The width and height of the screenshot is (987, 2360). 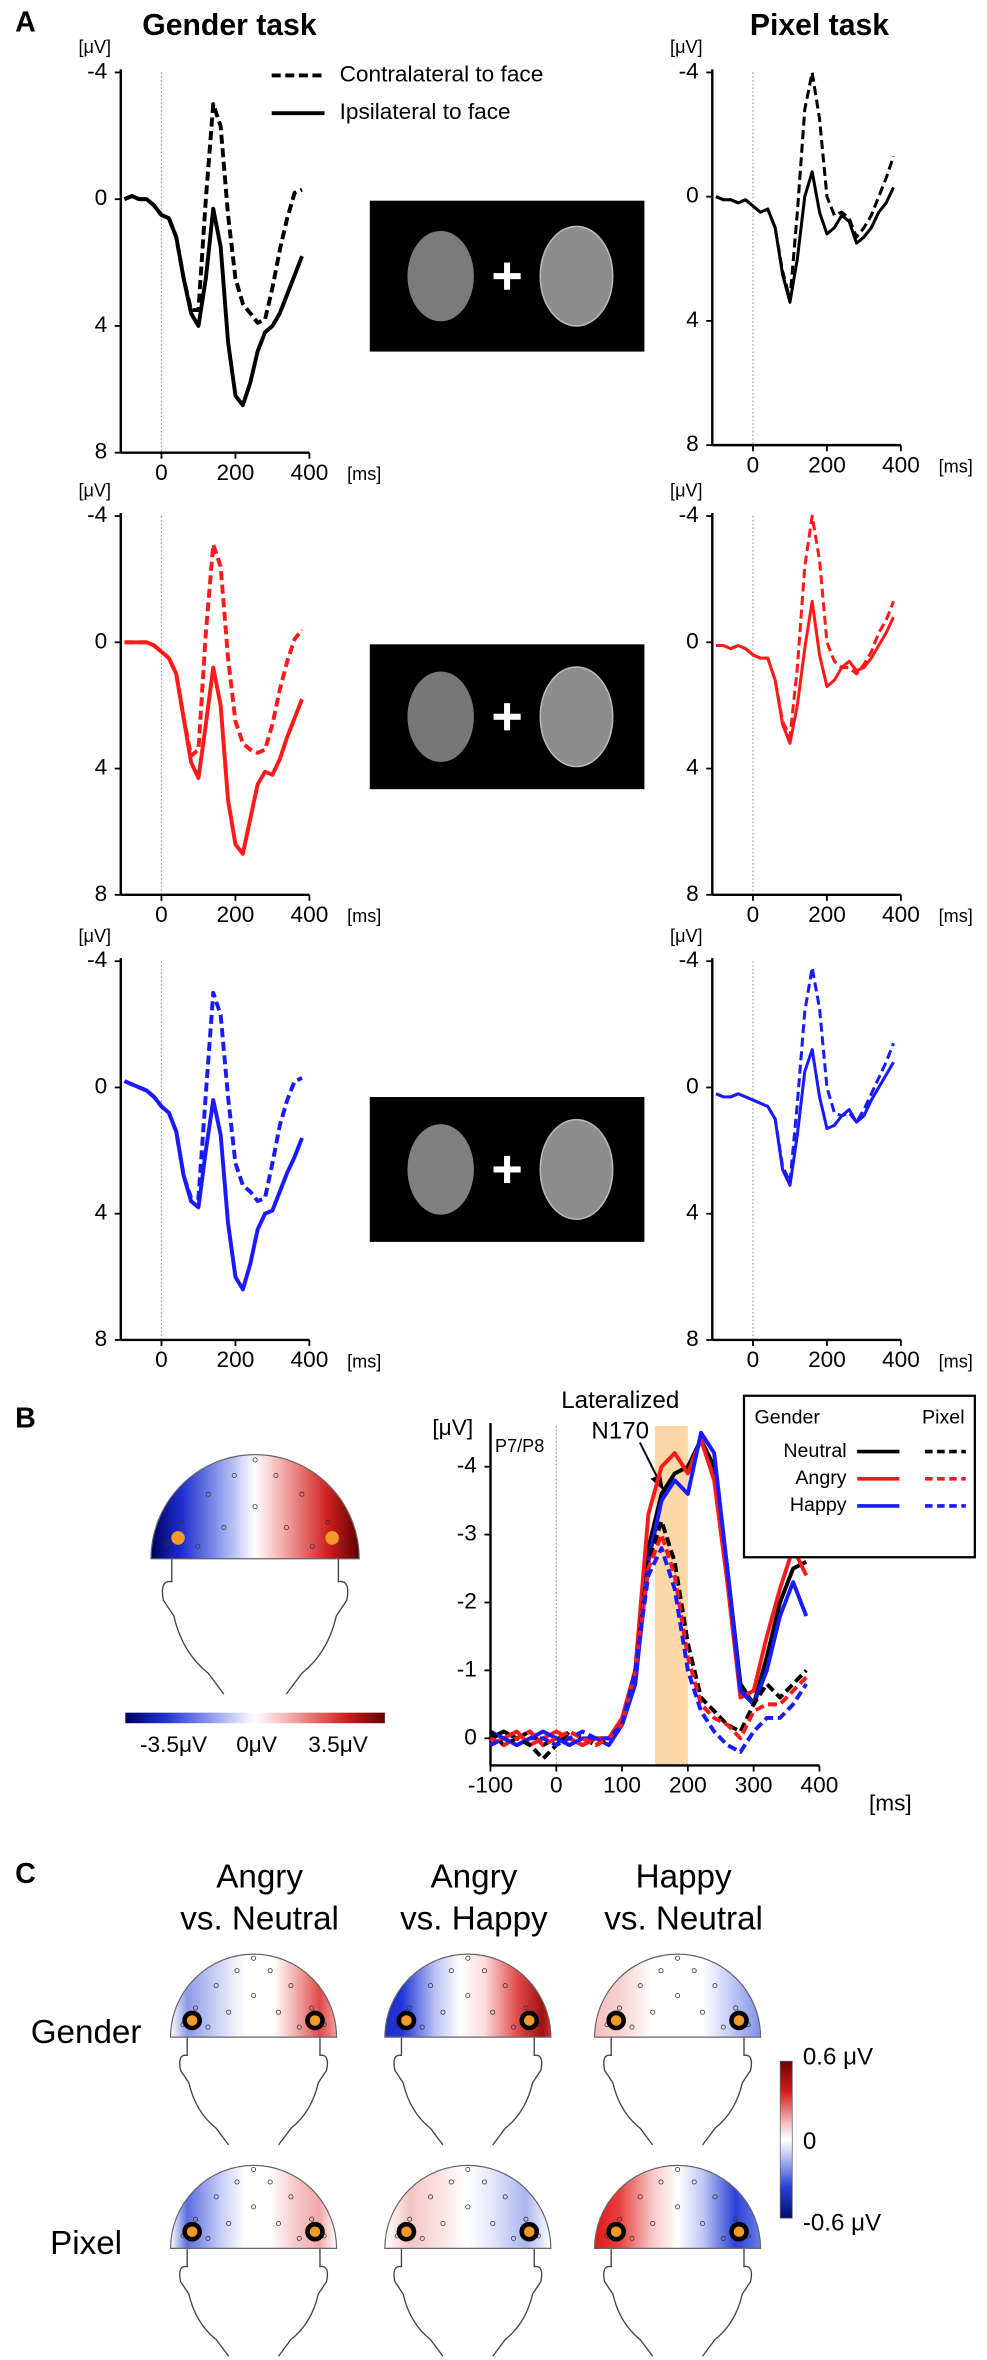 What do you see at coordinates (576, 717) in the screenshot?
I see `house` at bounding box center [576, 717].